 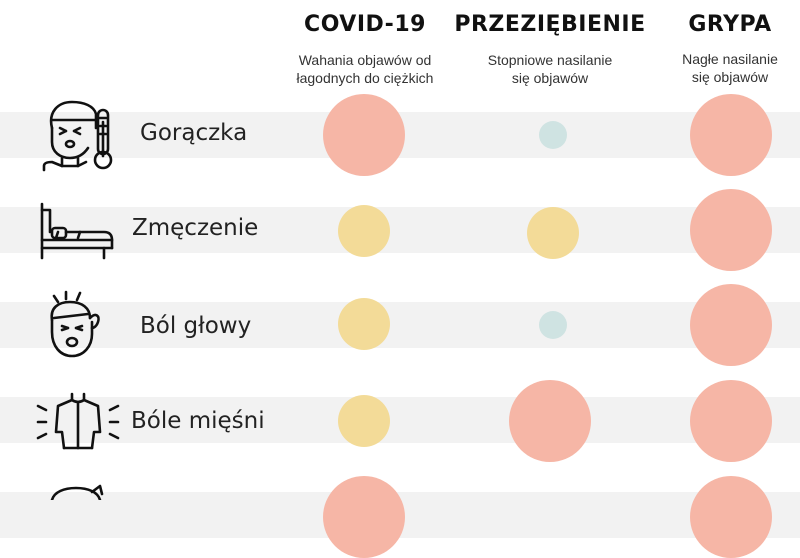 What do you see at coordinates (196, 326) in the screenshot?
I see `symptom-label: Ból głowy` at bounding box center [196, 326].